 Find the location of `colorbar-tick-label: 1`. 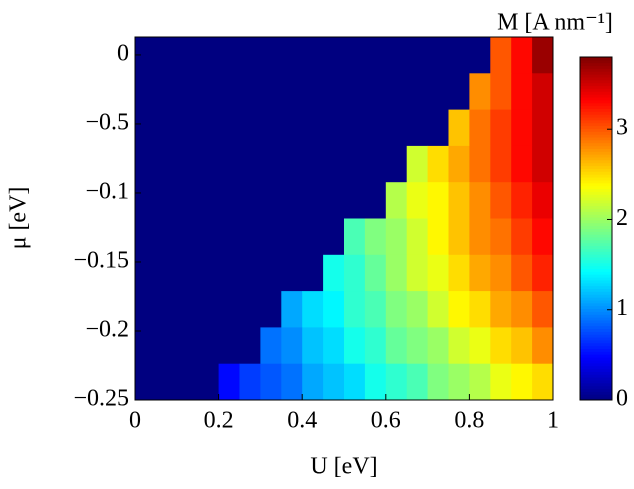

colorbar-tick-label: 1 is located at coordinates (622, 308).